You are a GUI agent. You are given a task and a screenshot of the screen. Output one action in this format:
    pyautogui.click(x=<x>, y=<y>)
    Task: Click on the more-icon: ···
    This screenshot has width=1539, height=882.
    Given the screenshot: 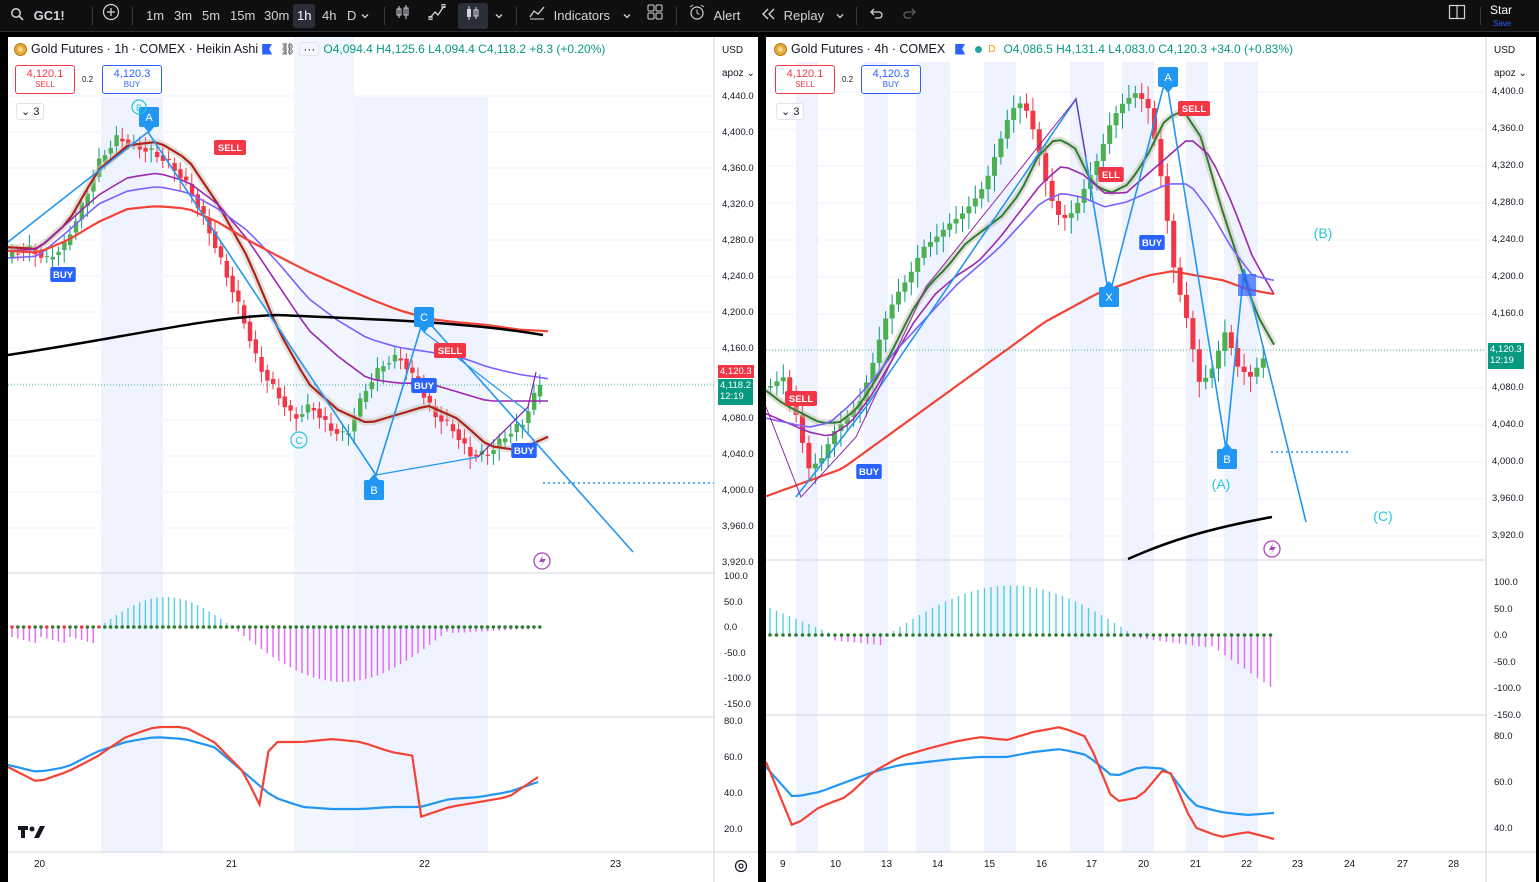 What is the action you would take?
    pyautogui.click(x=309, y=49)
    